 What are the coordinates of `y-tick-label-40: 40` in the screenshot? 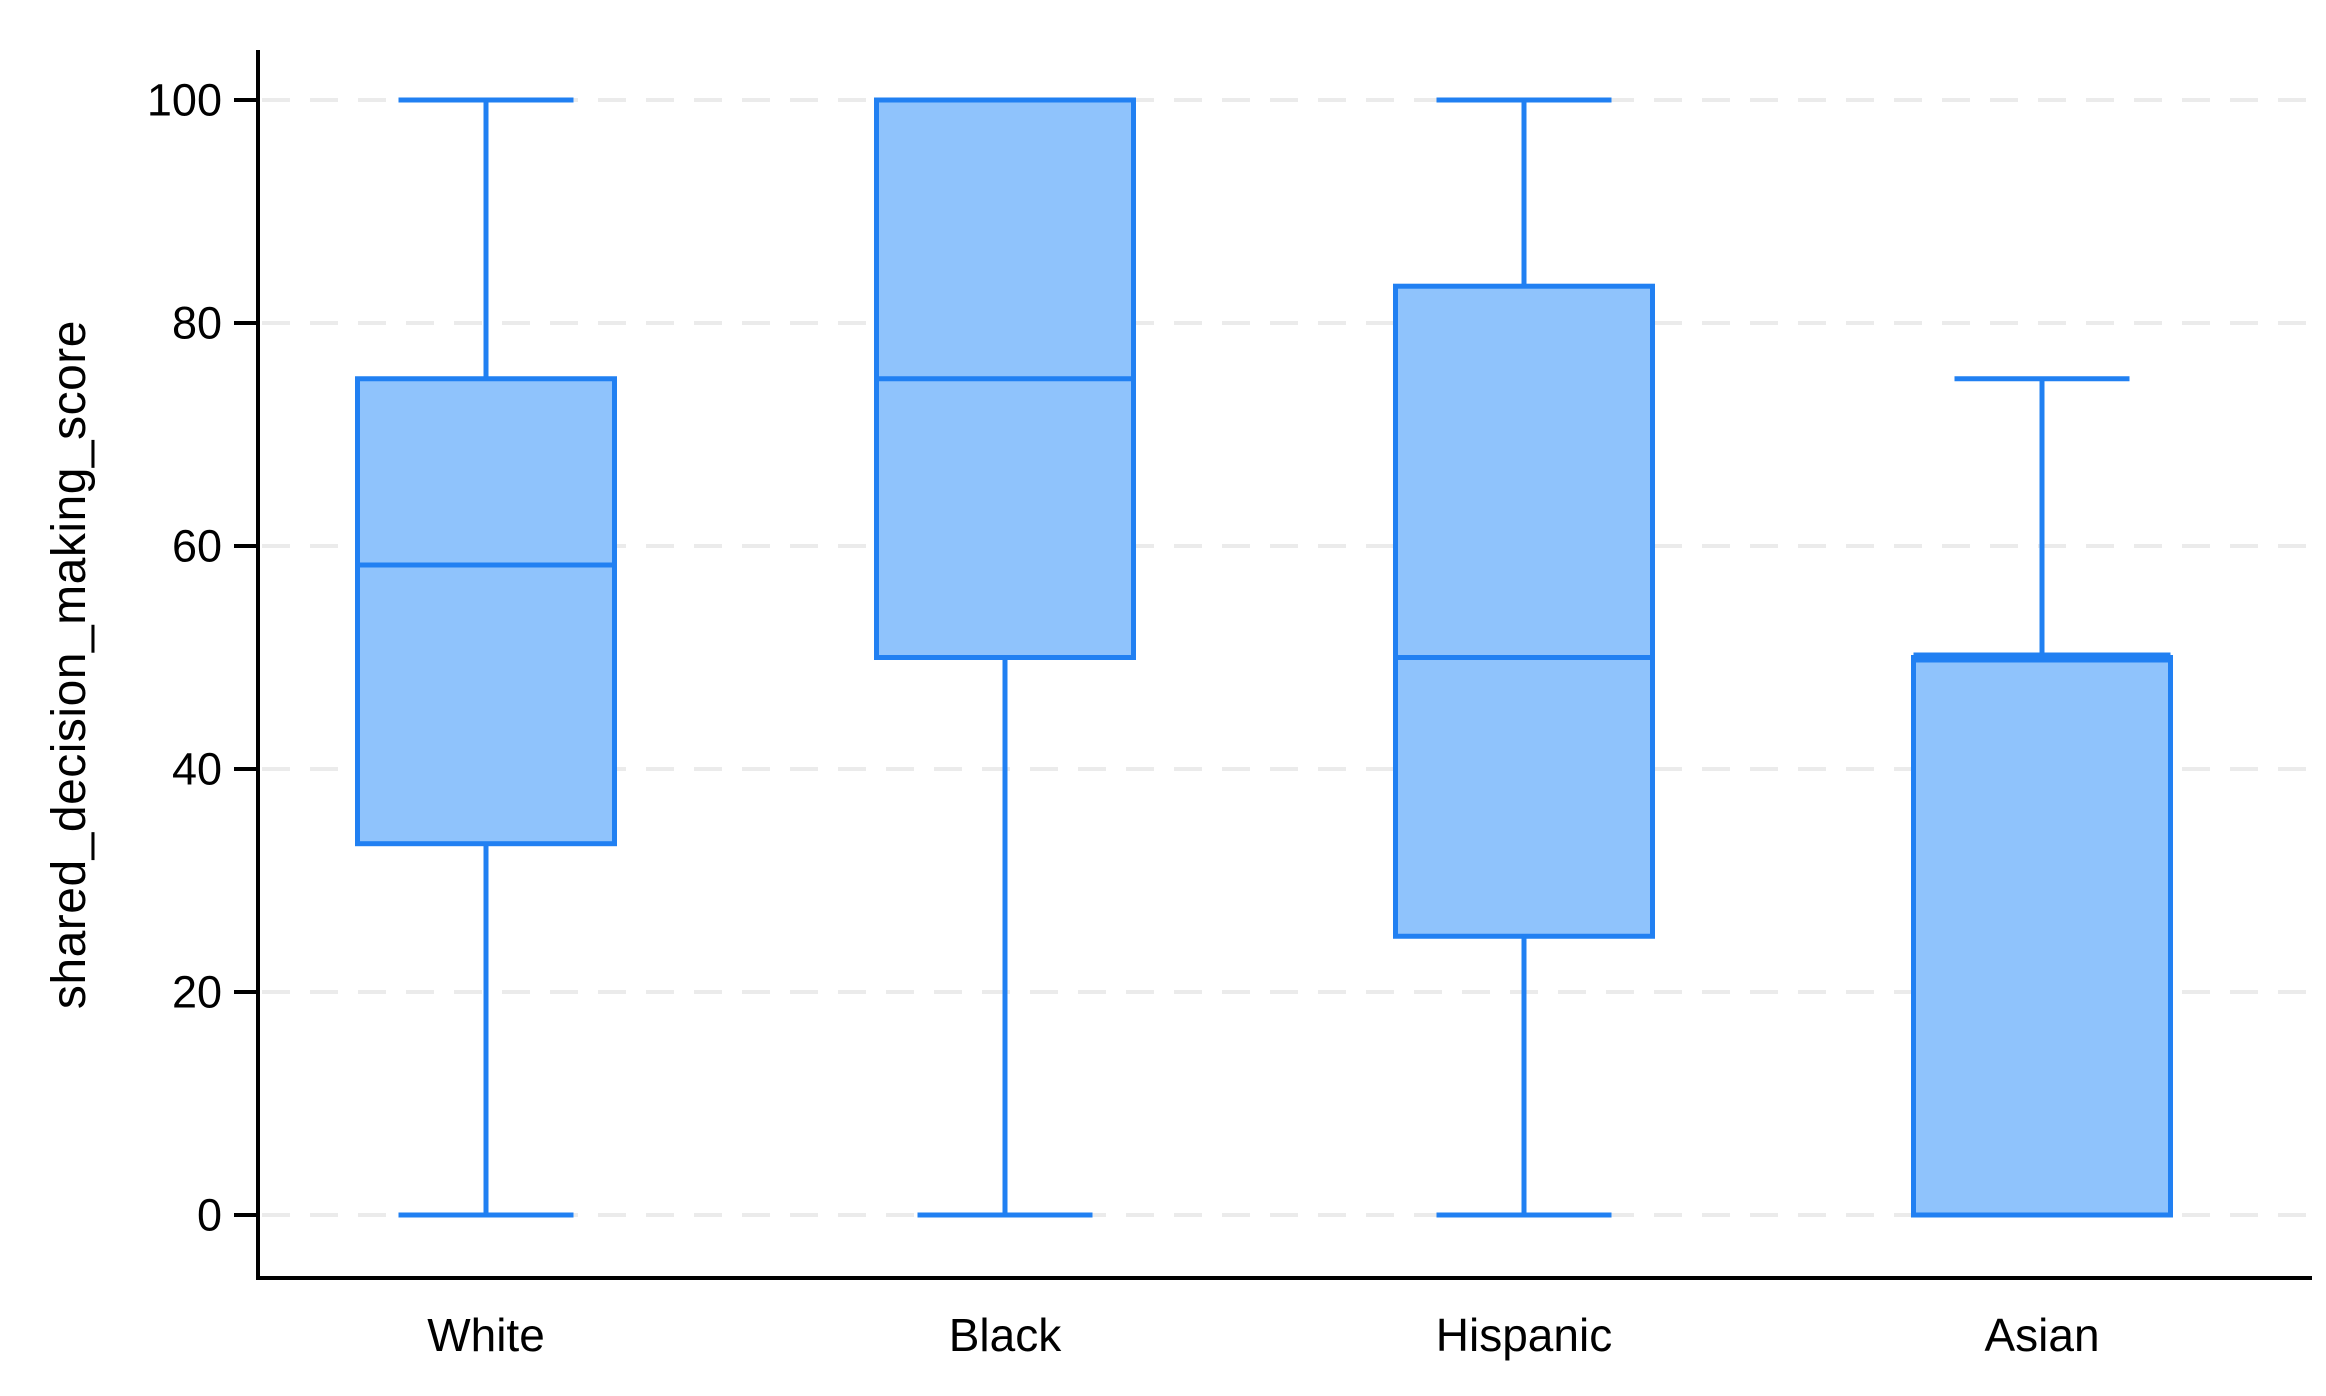 It's located at (197, 769).